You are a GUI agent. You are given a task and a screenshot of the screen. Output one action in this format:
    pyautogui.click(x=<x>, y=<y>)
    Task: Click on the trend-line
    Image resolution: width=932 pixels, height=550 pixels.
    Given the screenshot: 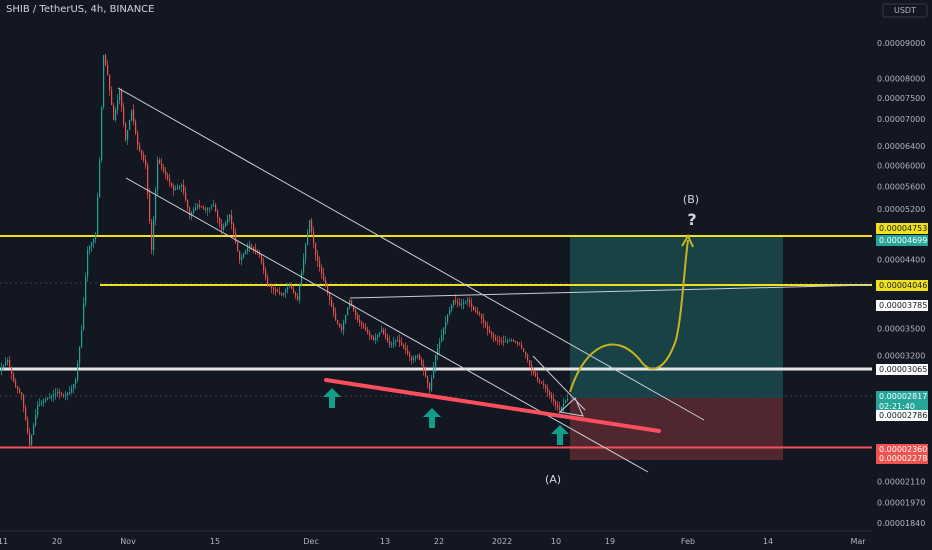 What is the action you would take?
    pyautogui.click(x=610, y=291)
    